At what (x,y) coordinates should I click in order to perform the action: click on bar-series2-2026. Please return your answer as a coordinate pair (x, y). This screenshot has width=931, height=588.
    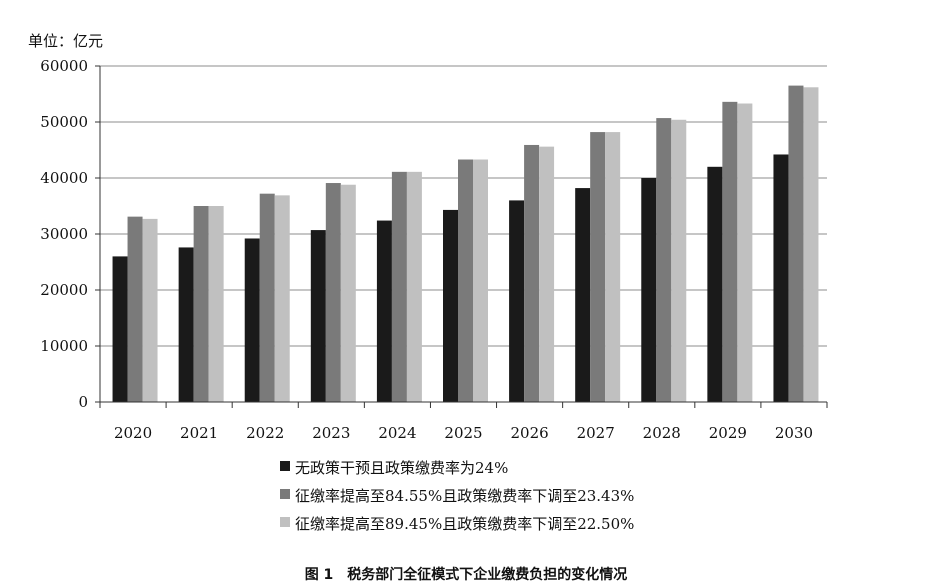
    Looking at the image, I should click on (532, 273).